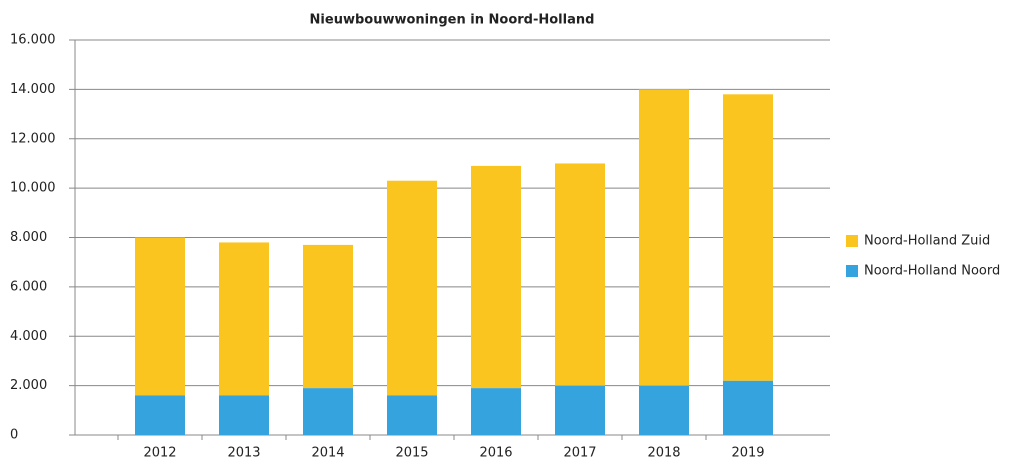 The width and height of the screenshot is (1031, 459). I want to click on y-tick-label: 2.000, so click(28, 385).